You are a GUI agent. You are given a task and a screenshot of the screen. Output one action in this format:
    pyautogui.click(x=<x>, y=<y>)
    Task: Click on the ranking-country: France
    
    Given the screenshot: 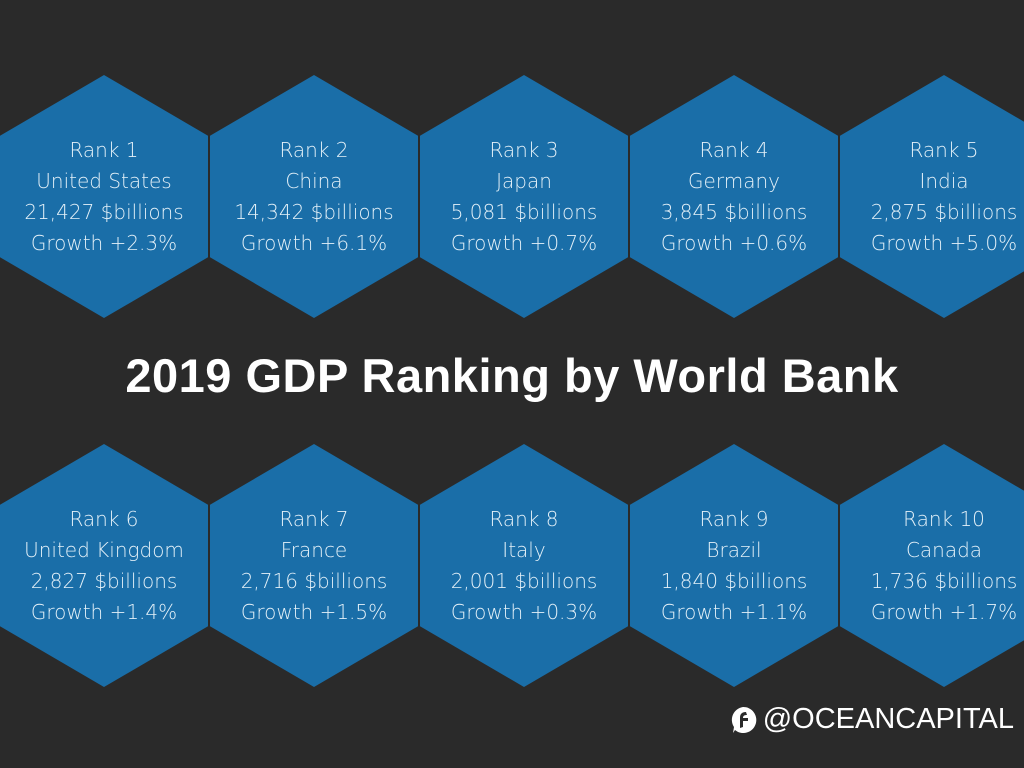 What is the action you would take?
    pyautogui.click(x=314, y=549)
    